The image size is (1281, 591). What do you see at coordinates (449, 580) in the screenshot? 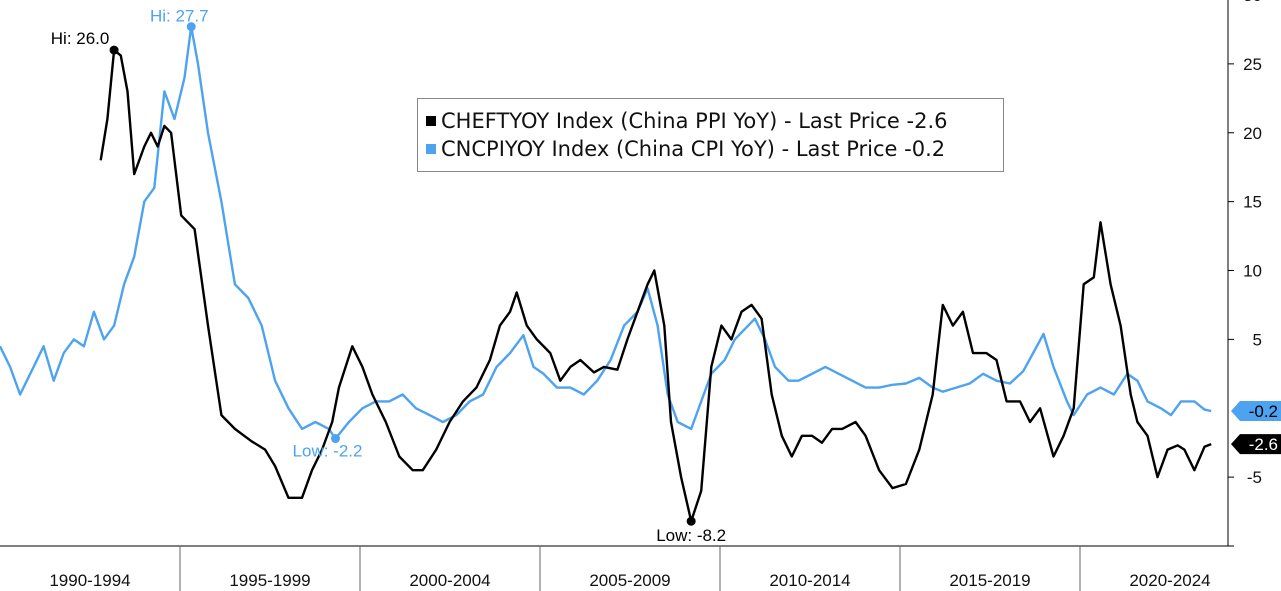
I see `x-tick-label: 2000-2004` at bounding box center [449, 580].